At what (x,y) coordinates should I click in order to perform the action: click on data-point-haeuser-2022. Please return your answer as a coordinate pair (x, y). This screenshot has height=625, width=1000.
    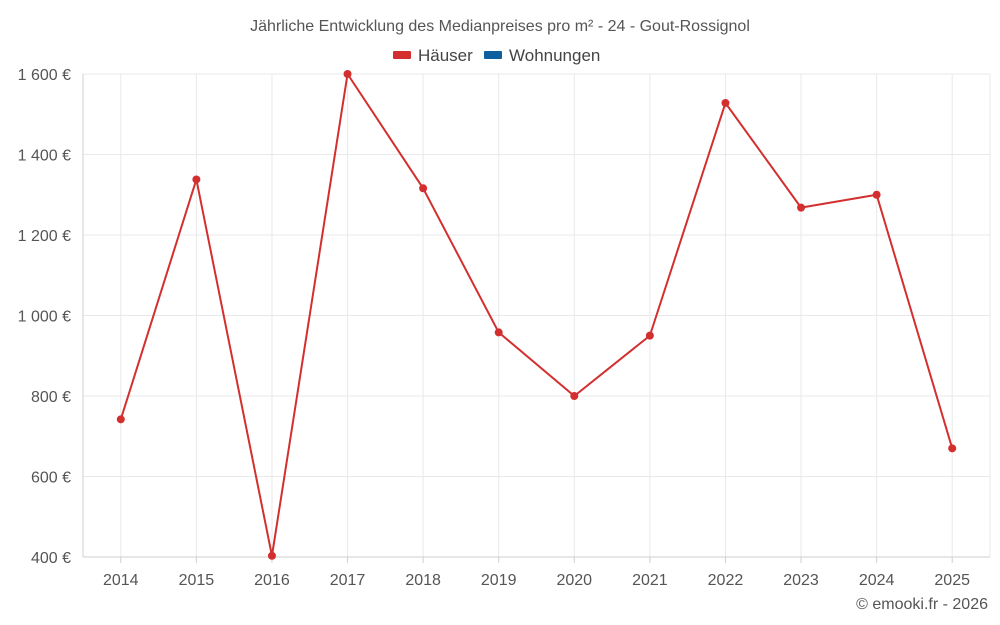
    Looking at the image, I should click on (725, 102).